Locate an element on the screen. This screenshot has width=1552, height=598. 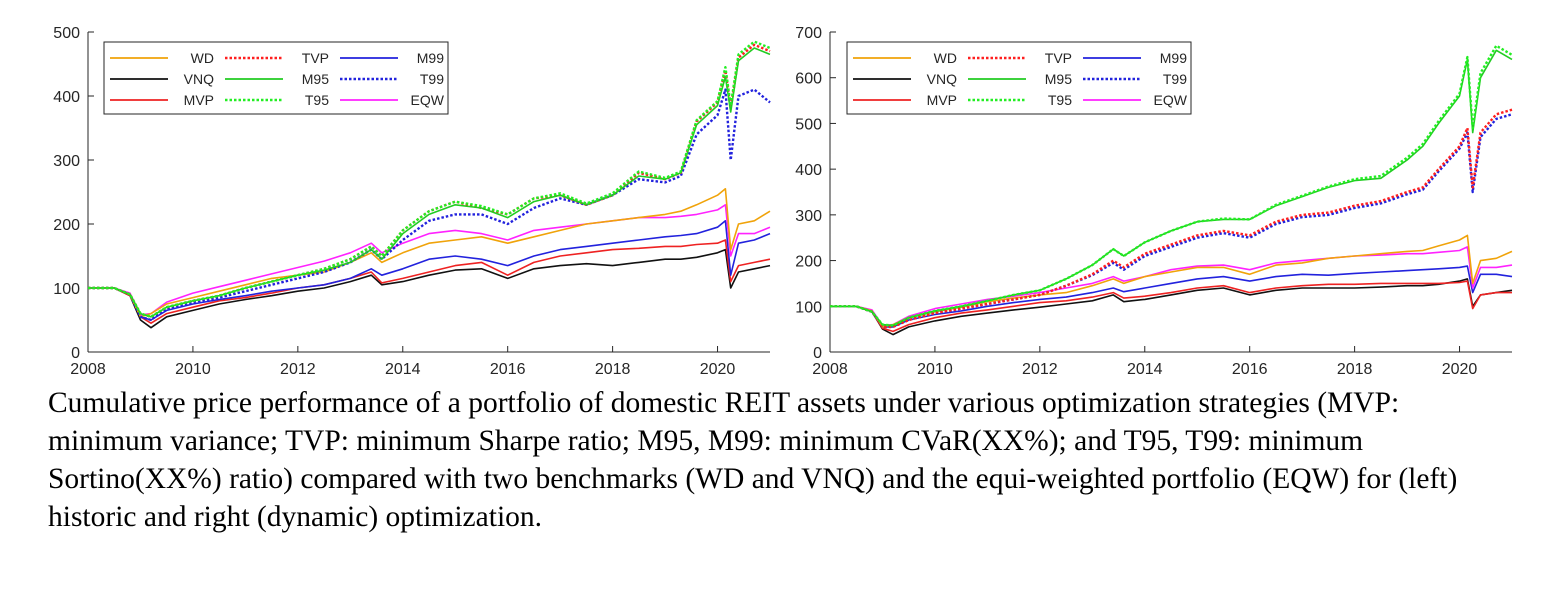
series-line-wd is located at coordinates (429, 253).